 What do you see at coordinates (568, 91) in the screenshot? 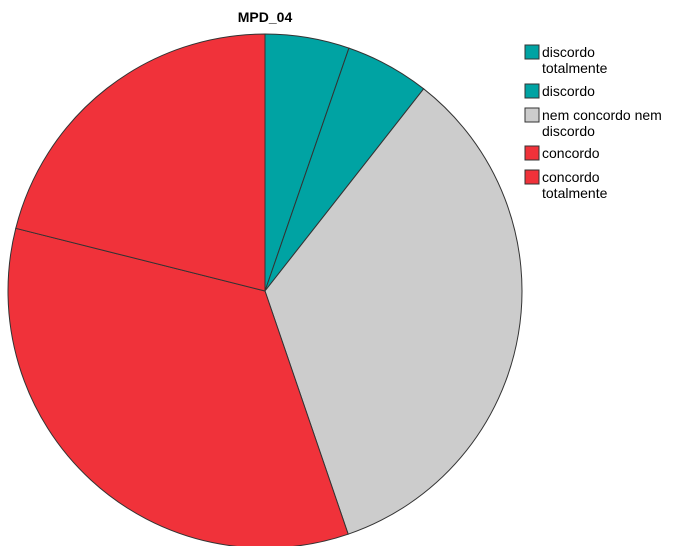
I see `legend-label-2-line-1: discordo` at bounding box center [568, 91].